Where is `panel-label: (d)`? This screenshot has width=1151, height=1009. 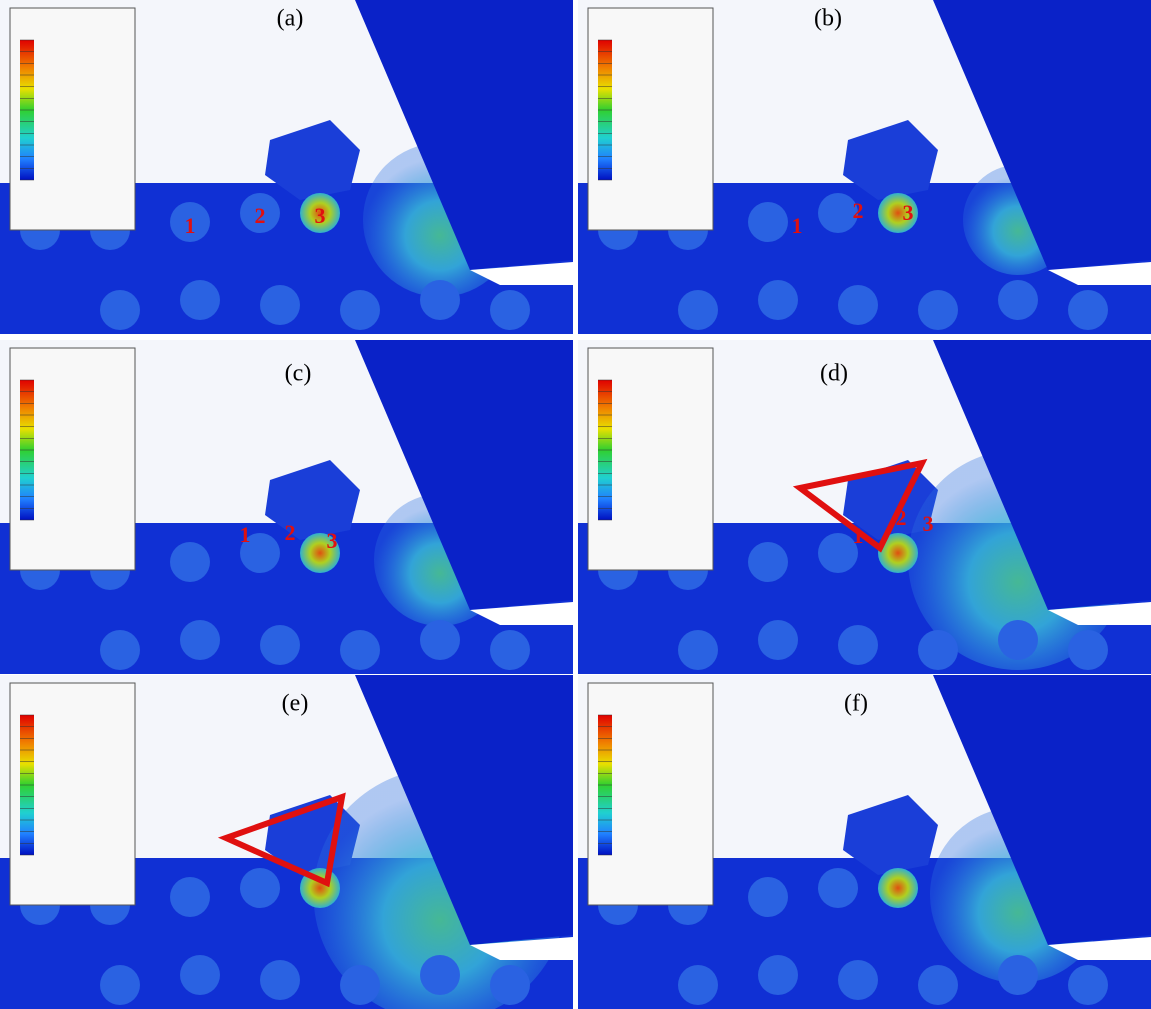 panel-label: (d) is located at coordinates (834, 374).